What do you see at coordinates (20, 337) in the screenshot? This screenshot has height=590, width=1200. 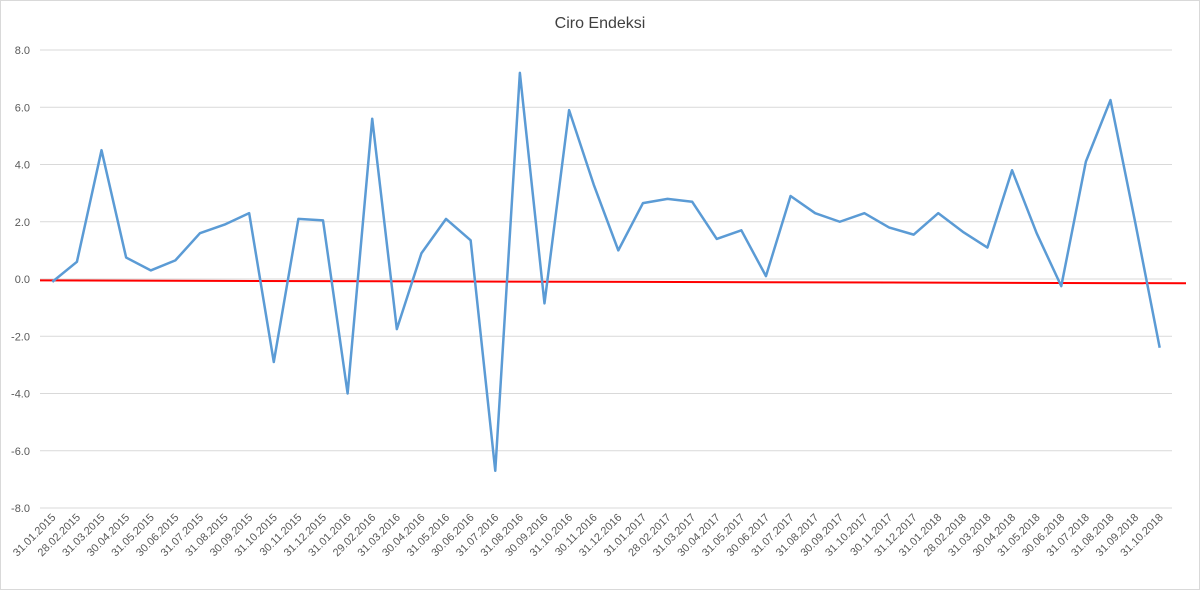 I see `y-tick-label: -2.0` at bounding box center [20, 337].